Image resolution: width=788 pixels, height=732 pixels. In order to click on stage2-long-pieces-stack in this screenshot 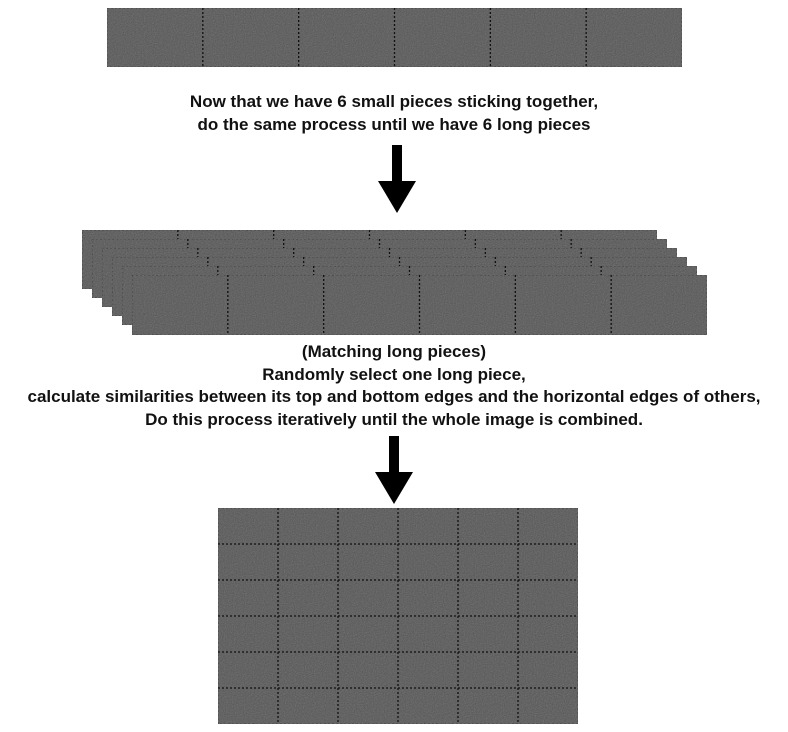, I will do `click(394, 282)`.